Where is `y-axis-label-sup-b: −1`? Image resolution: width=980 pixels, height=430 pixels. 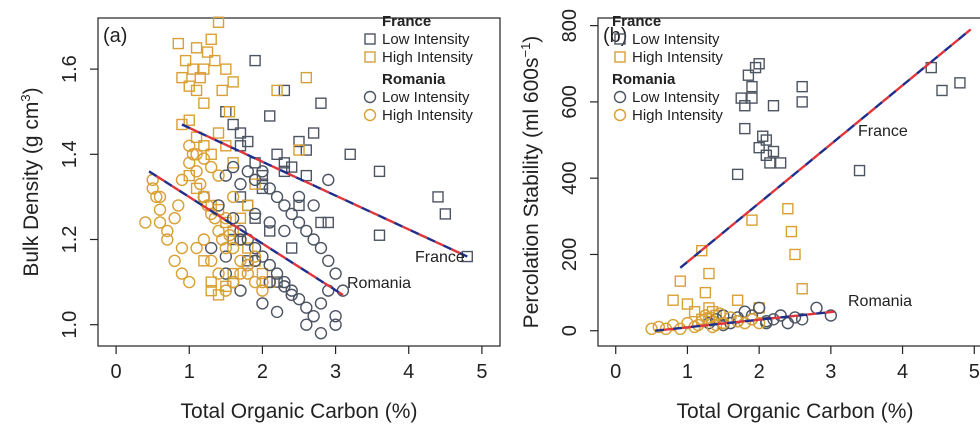 y-axis-label-sup-b: −1 is located at coordinates (525, 50).